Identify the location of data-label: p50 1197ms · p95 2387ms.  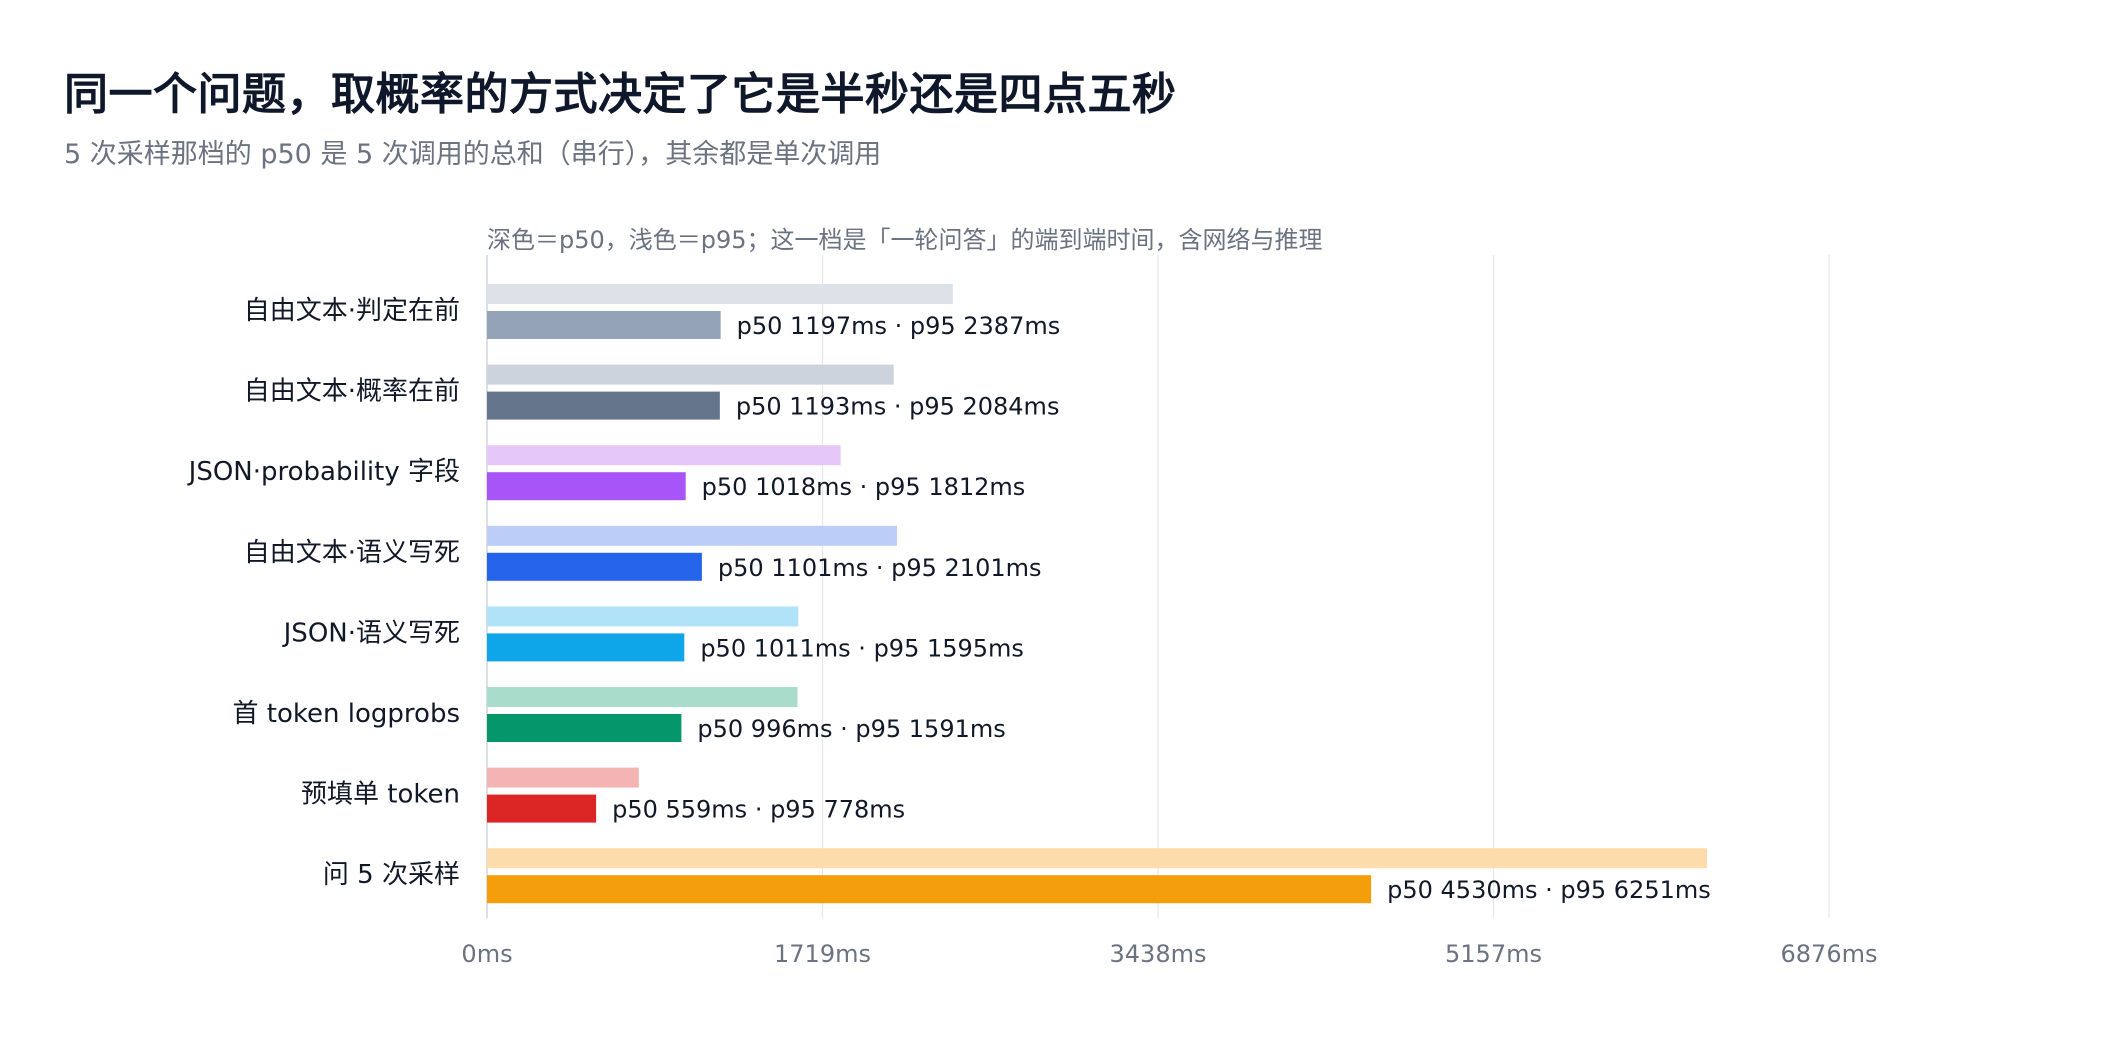
(899, 326).